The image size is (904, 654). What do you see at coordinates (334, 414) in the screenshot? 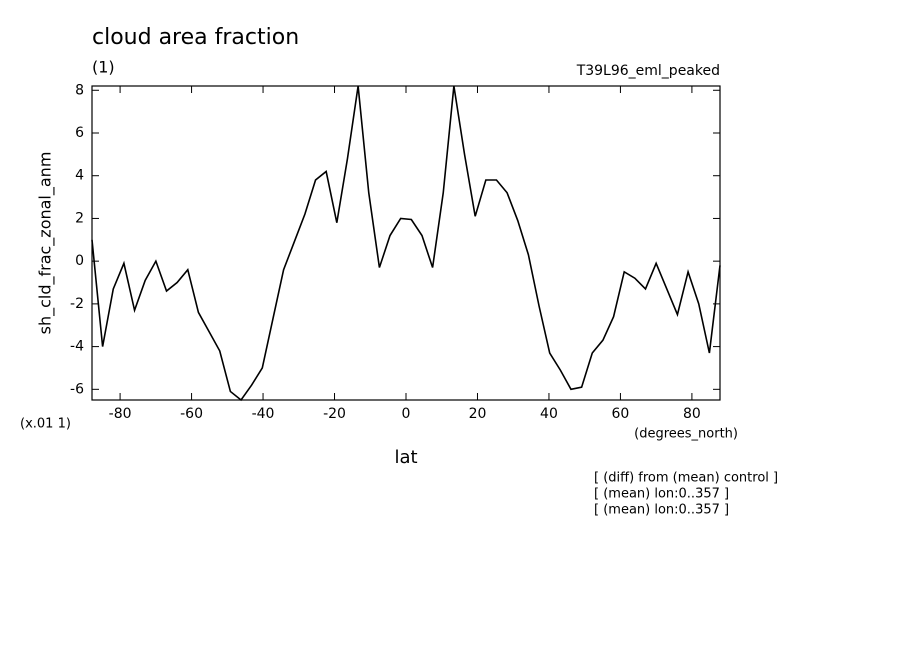
I see `x-tick-label: -20` at bounding box center [334, 414].